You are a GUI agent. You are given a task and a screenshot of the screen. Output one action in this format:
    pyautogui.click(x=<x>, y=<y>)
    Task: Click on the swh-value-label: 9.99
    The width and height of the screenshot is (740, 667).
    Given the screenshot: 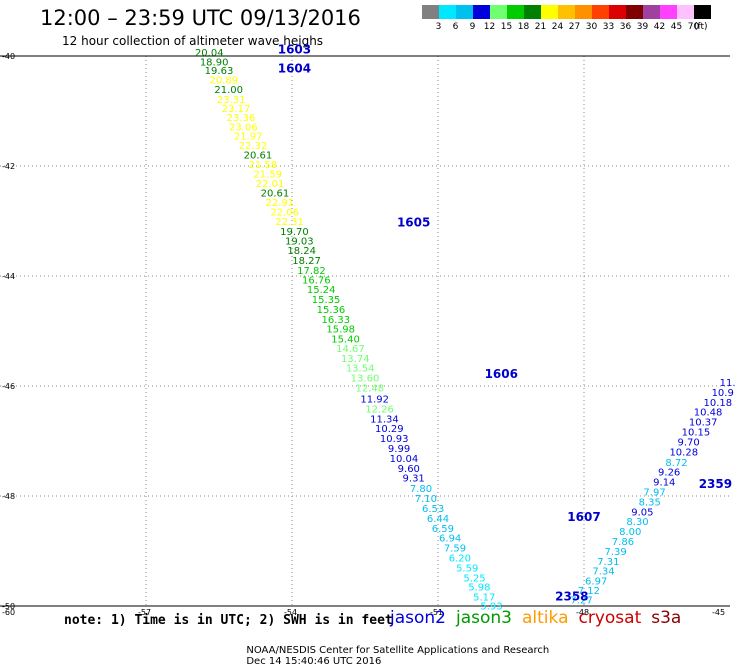 What is the action you would take?
    pyautogui.click(x=399, y=449)
    